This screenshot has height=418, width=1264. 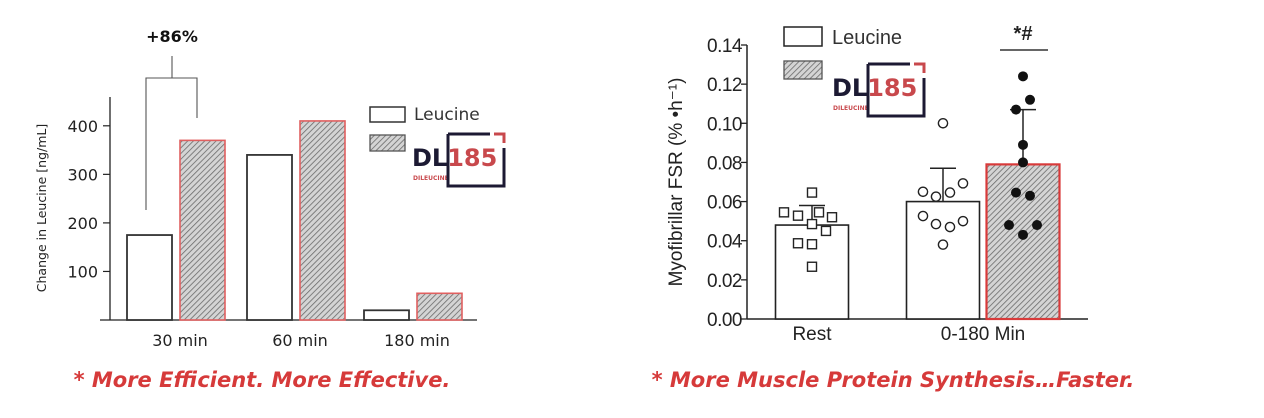 What do you see at coordinates (82, 174) in the screenshot?
I see `y-tick-label: 300` at bounding box center [82, 174].